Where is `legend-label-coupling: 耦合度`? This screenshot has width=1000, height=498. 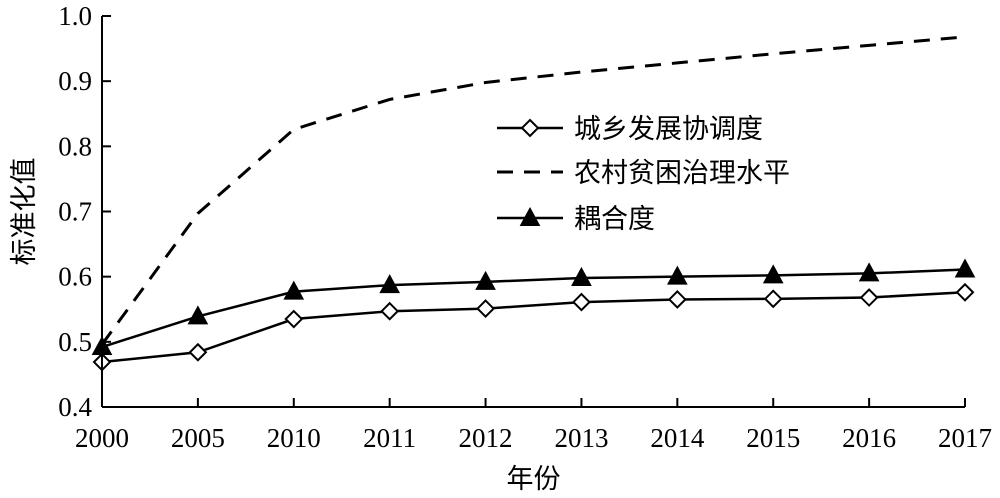
legend-label-coupling: 耦合度 is located at coordinates (614, 219).